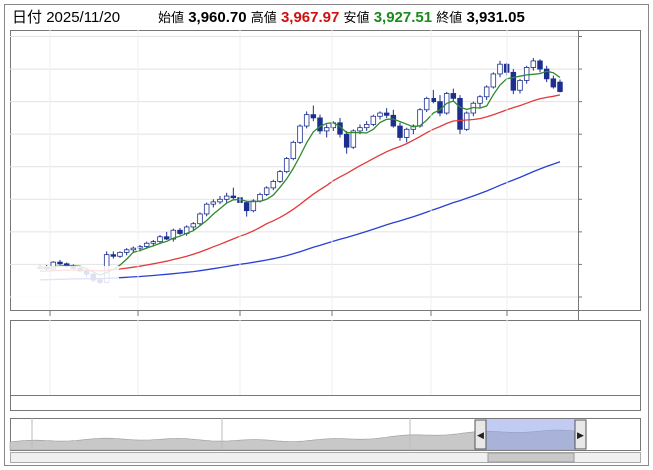 This screenshot has width=653, height=470. What do you see at coordinates (171, 17) in the screenshot?
I see `open-label: 始値` at bounding box center [171, 17].